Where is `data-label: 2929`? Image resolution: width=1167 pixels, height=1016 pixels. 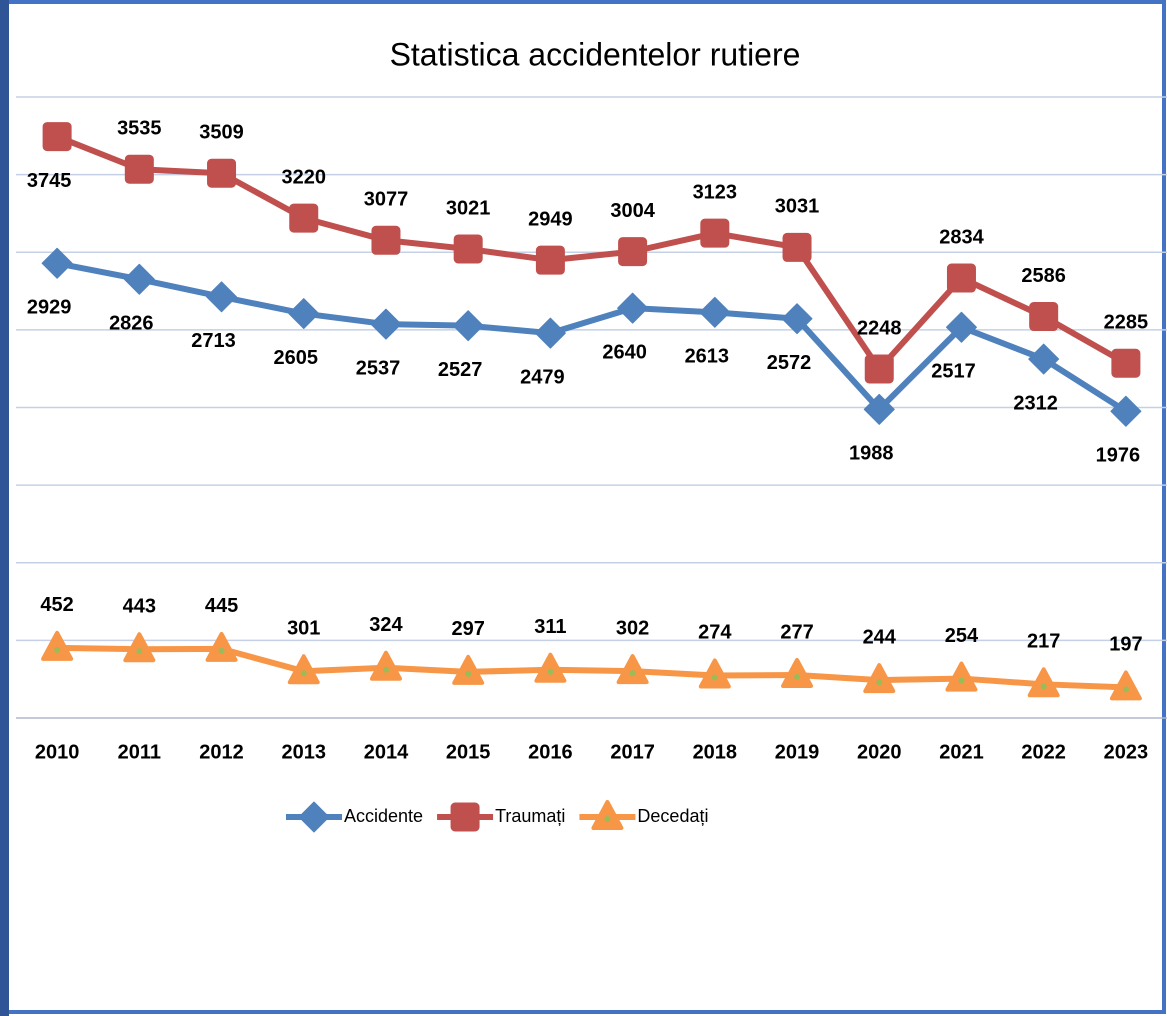
data-label: 2929 is located at coordinates (49, 308).